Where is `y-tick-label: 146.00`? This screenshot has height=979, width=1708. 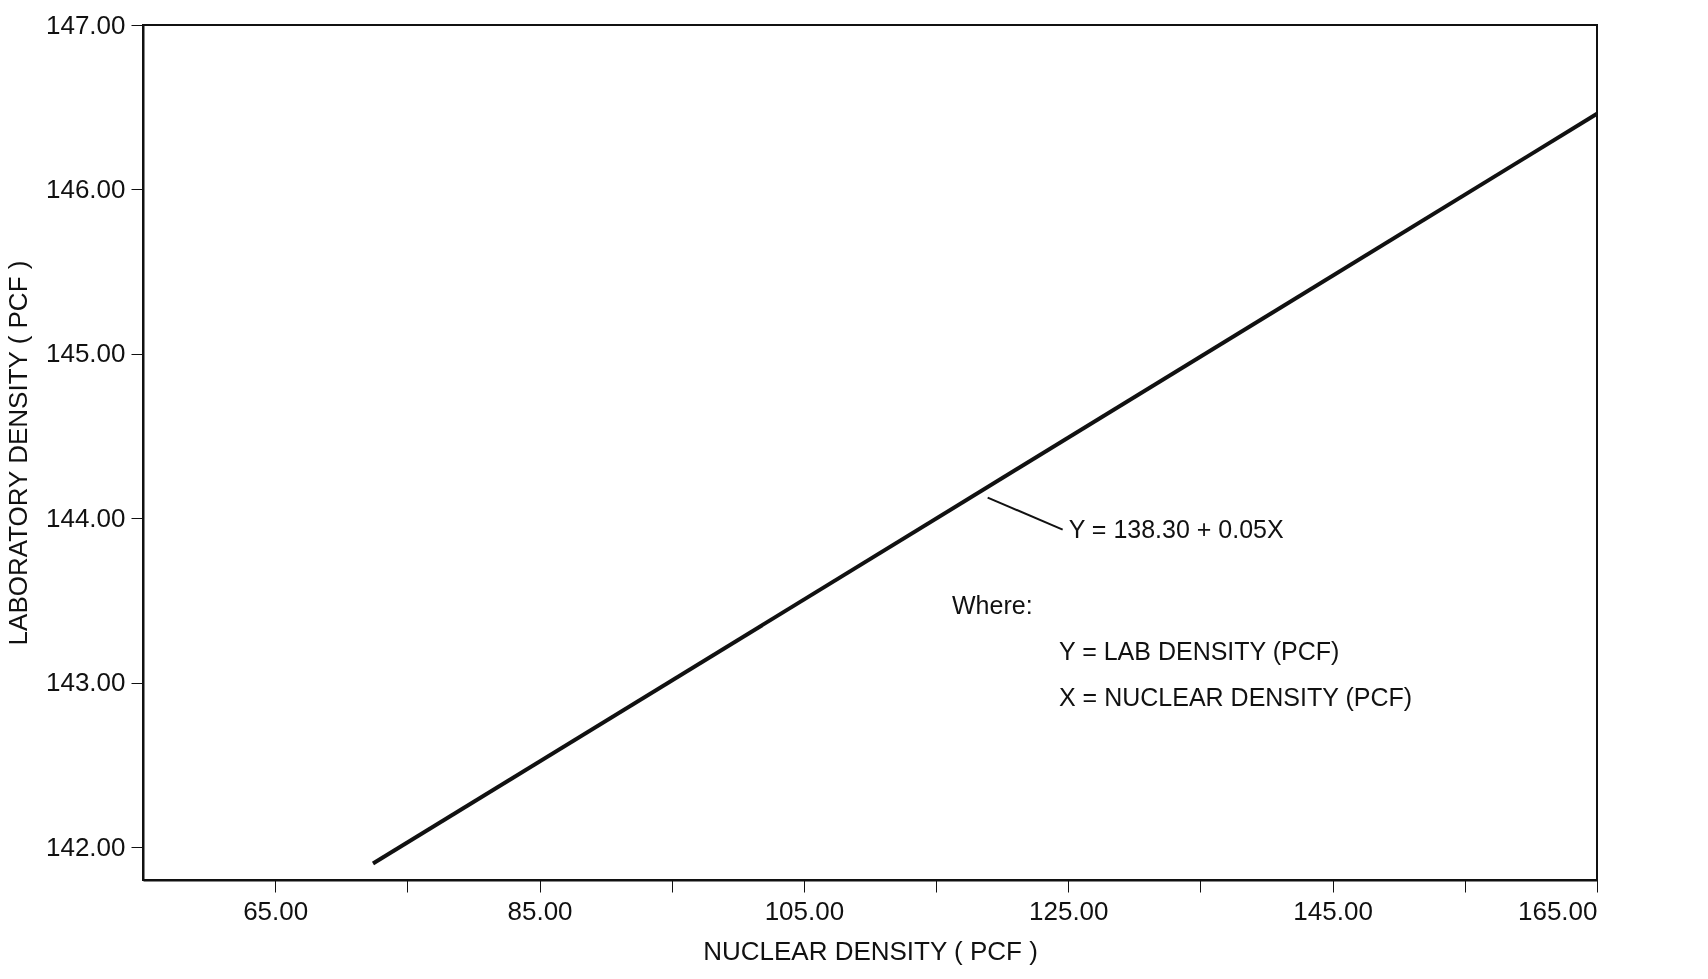 y-tick-label: 146.00 is located at coordinates (85, 188).